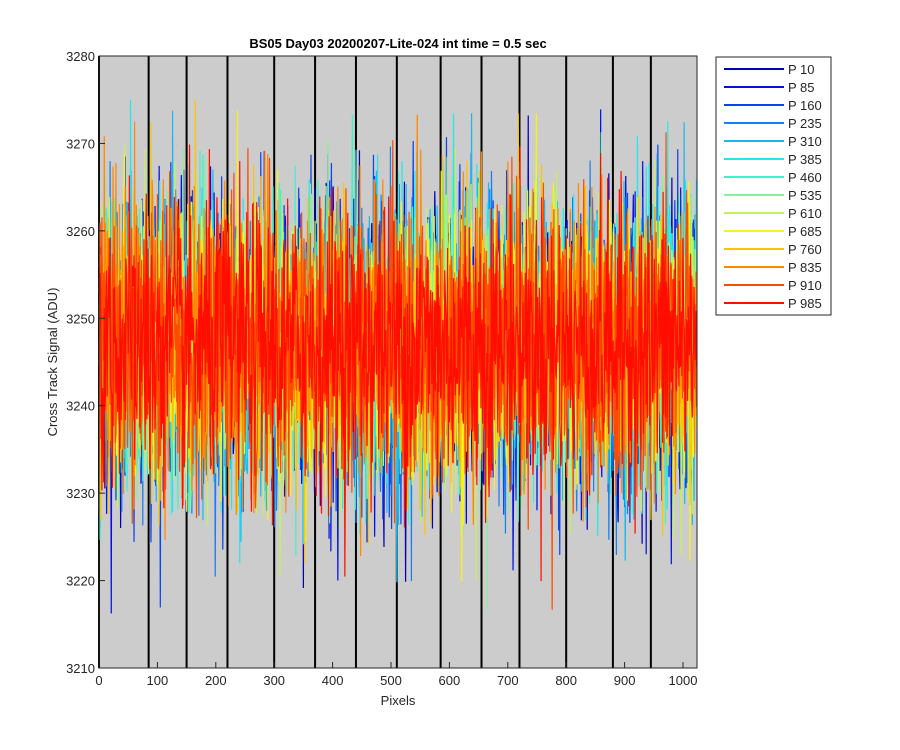 This screenshot has width=900, height=750. I want to click on x-tick-label: 800, so click(566, 680).